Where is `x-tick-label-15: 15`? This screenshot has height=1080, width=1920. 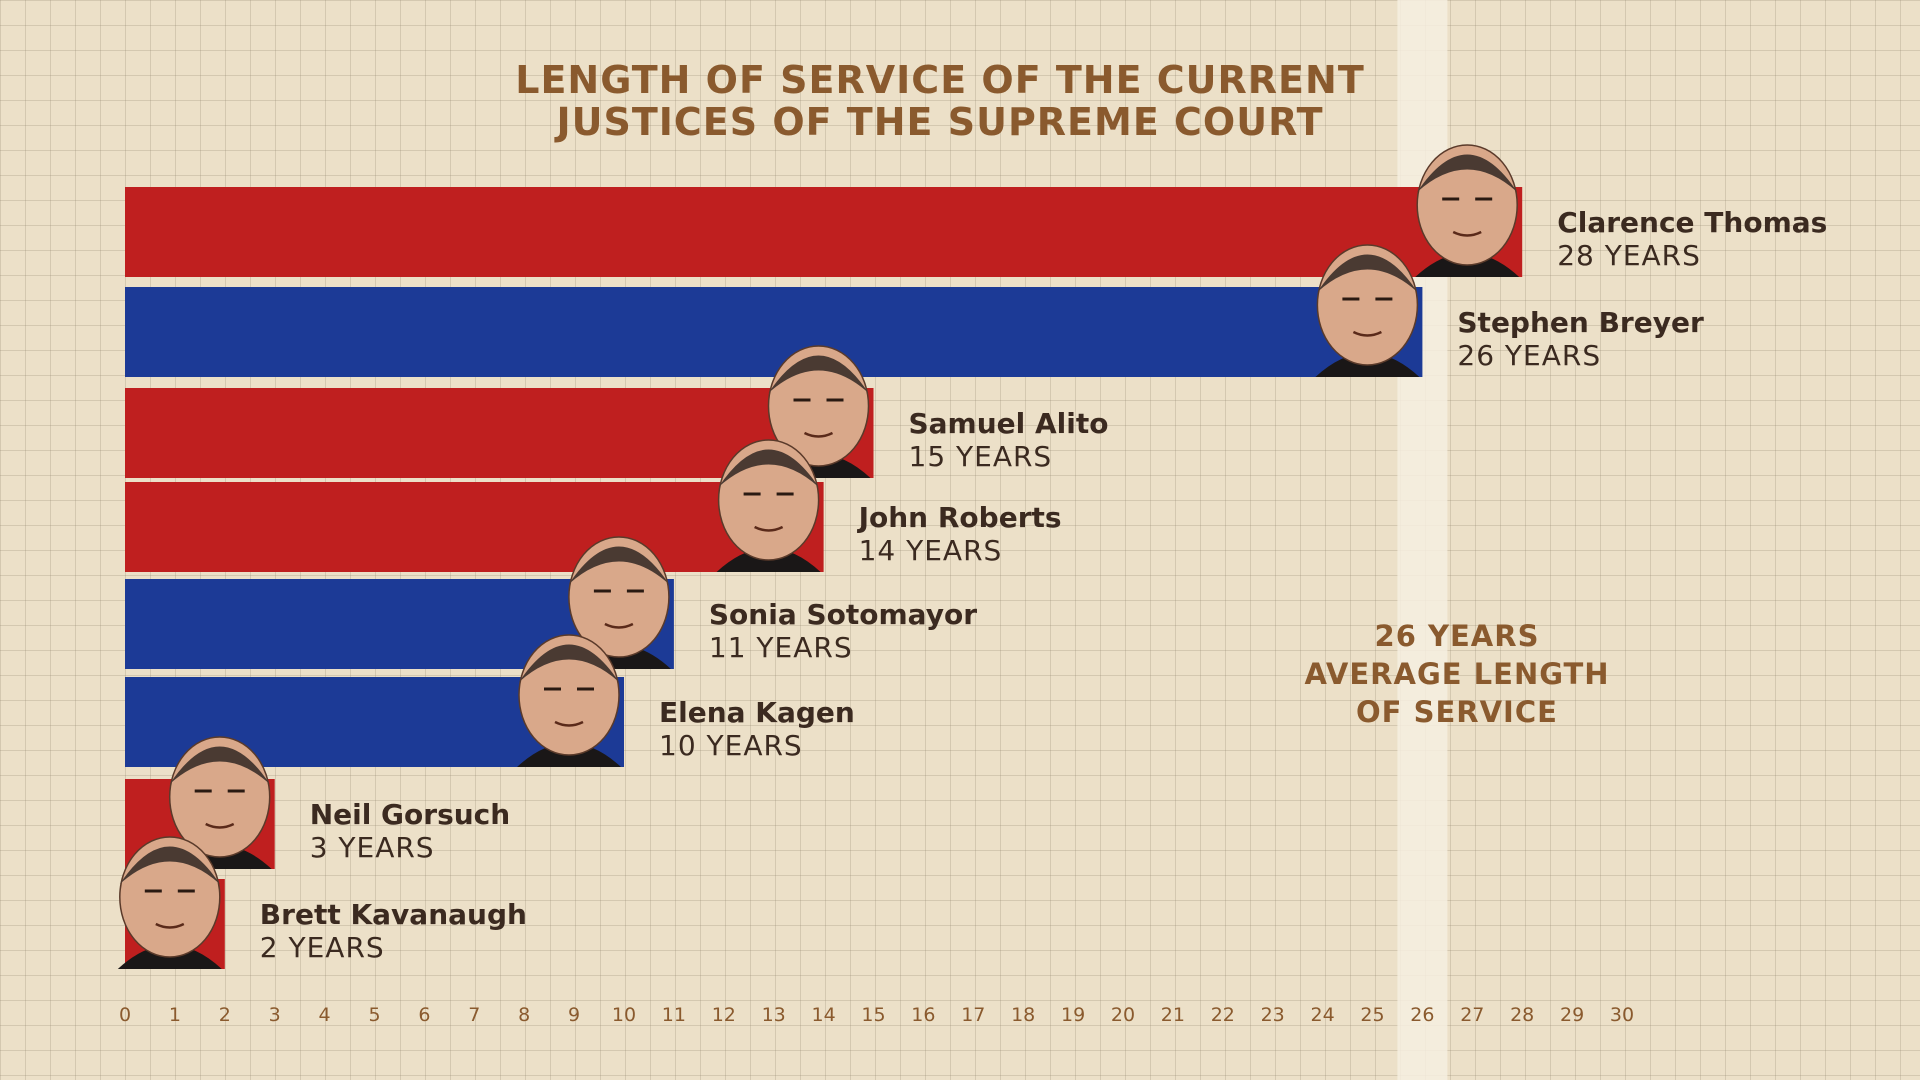 x-tick-label-15: 15 is located at coordinates (873, 1015).